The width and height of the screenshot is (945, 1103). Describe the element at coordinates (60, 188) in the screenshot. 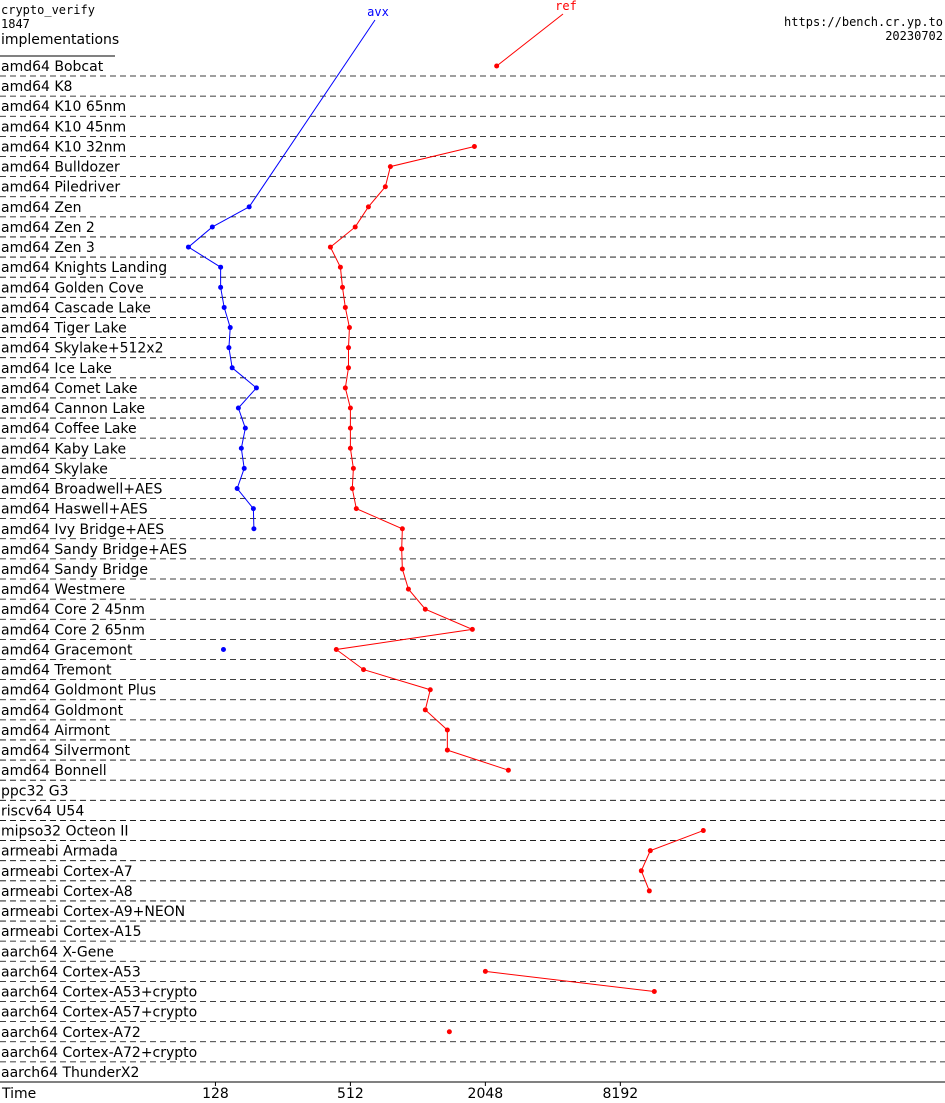

I see `row-label: amd64 Piledriver` at that location.